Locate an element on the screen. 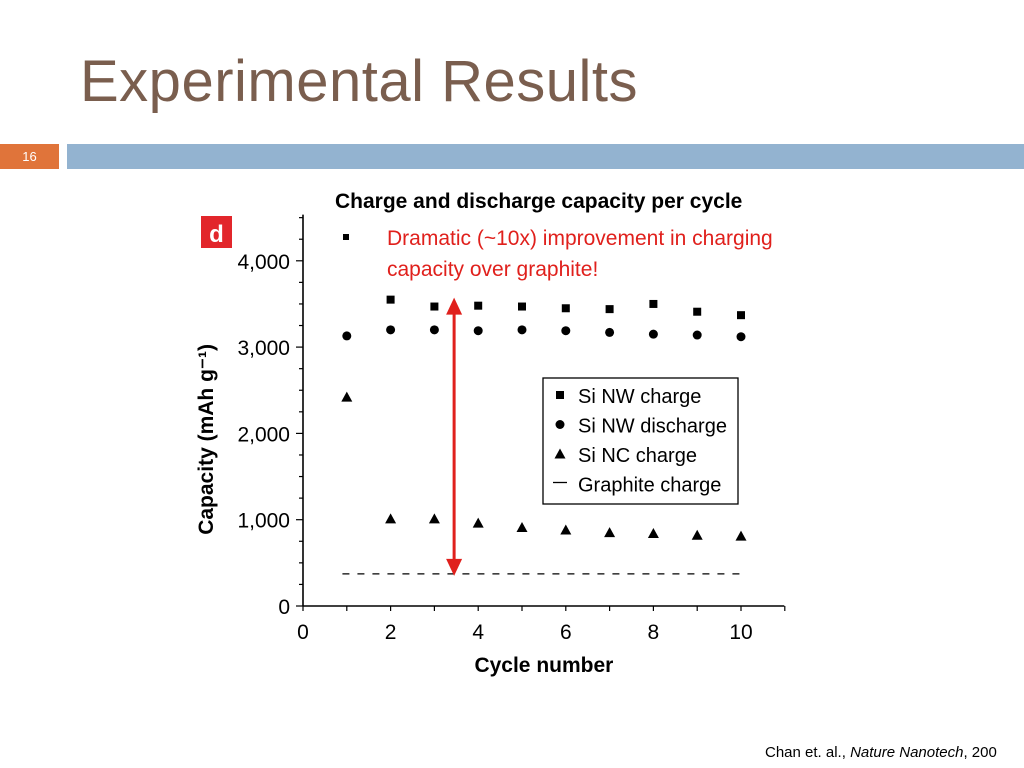 This screenshot has height=768, width=1024. annotation-arrow-head-top is located at coordinates (454, 306).